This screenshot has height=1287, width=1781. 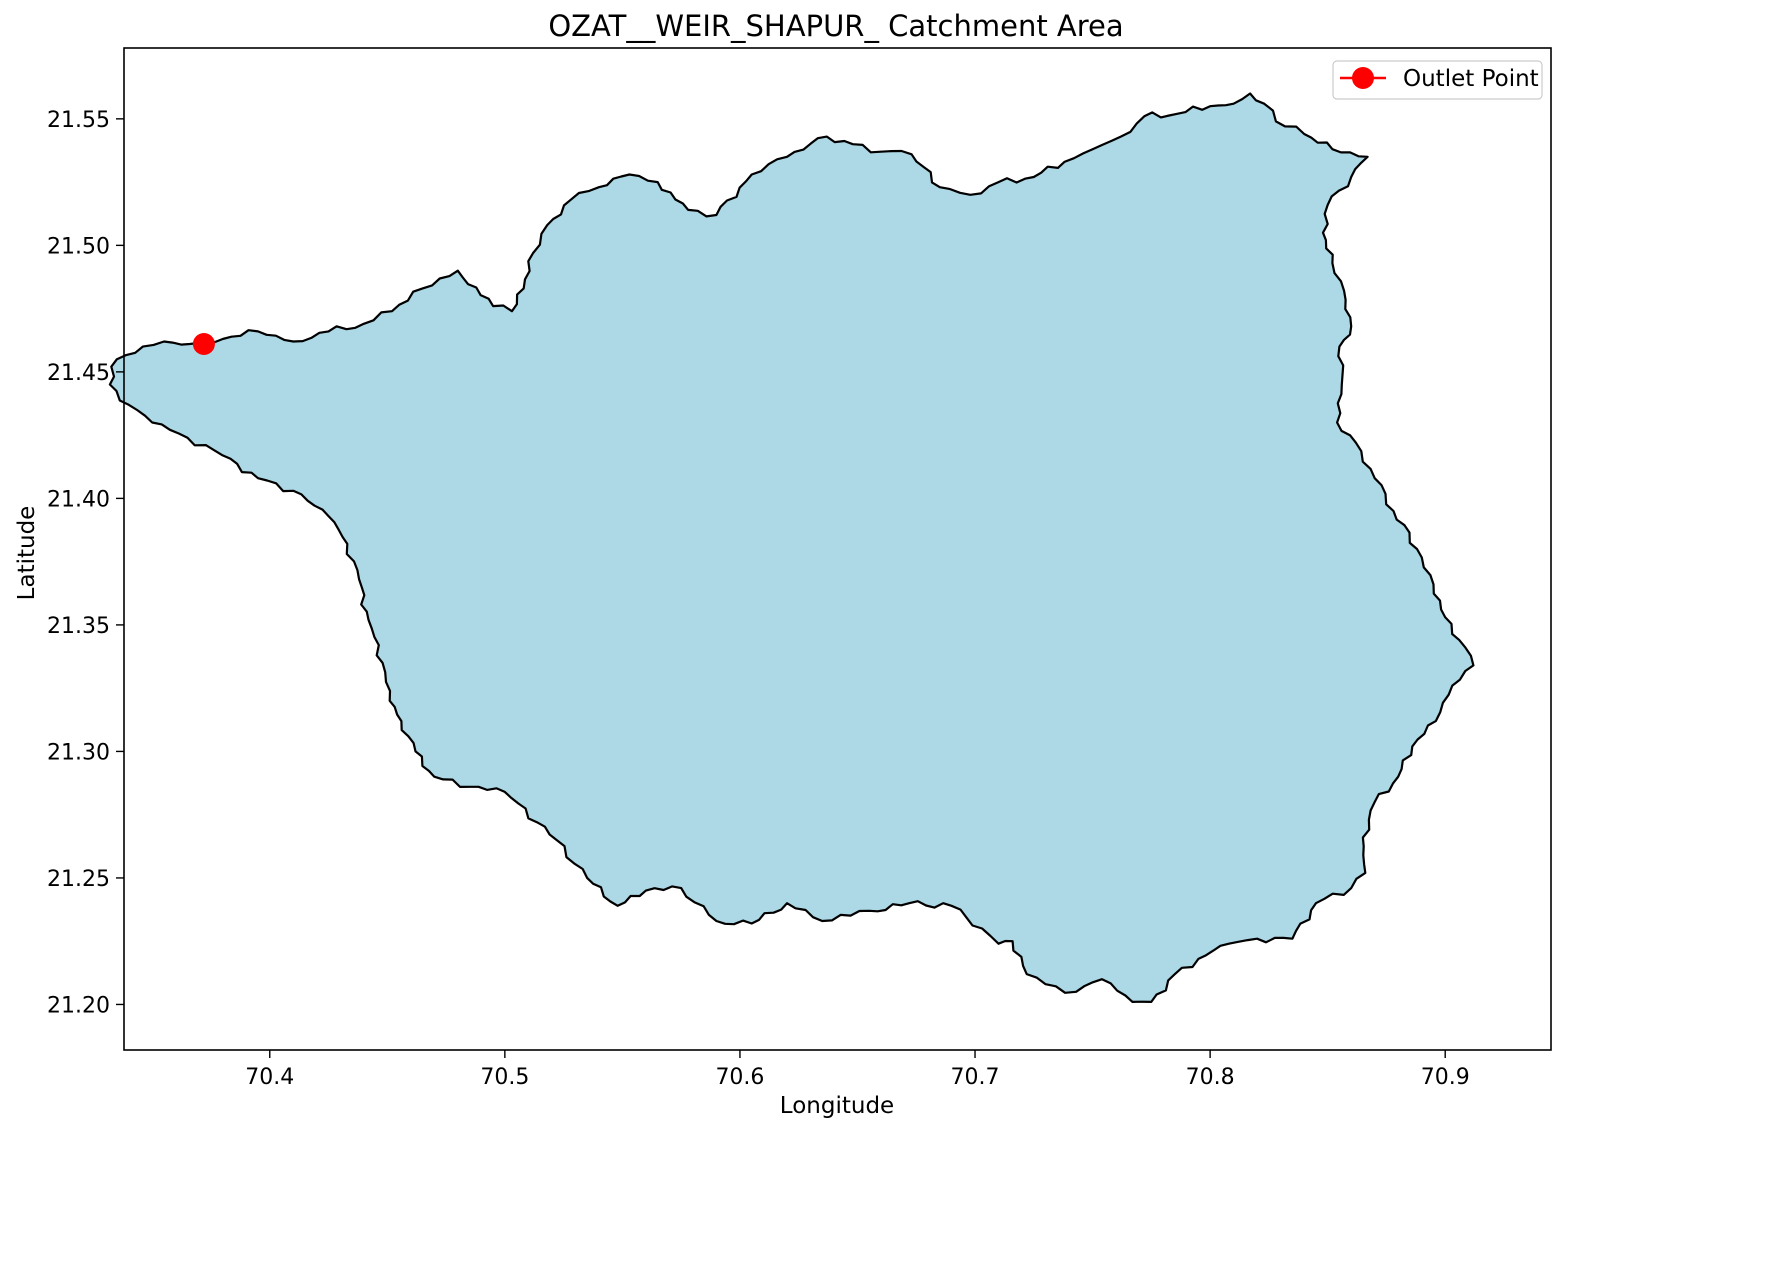 I want to click on x-tick-label: 70.5, so click(x=504, y=1077).